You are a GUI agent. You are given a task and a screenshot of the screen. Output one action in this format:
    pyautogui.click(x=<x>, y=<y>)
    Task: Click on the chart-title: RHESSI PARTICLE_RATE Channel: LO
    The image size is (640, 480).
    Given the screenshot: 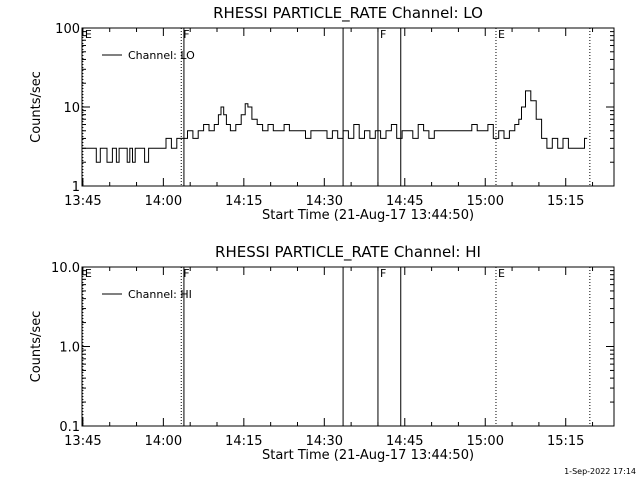 What is the action you would take?
    pyautogui.click(x=348, y=13)
    